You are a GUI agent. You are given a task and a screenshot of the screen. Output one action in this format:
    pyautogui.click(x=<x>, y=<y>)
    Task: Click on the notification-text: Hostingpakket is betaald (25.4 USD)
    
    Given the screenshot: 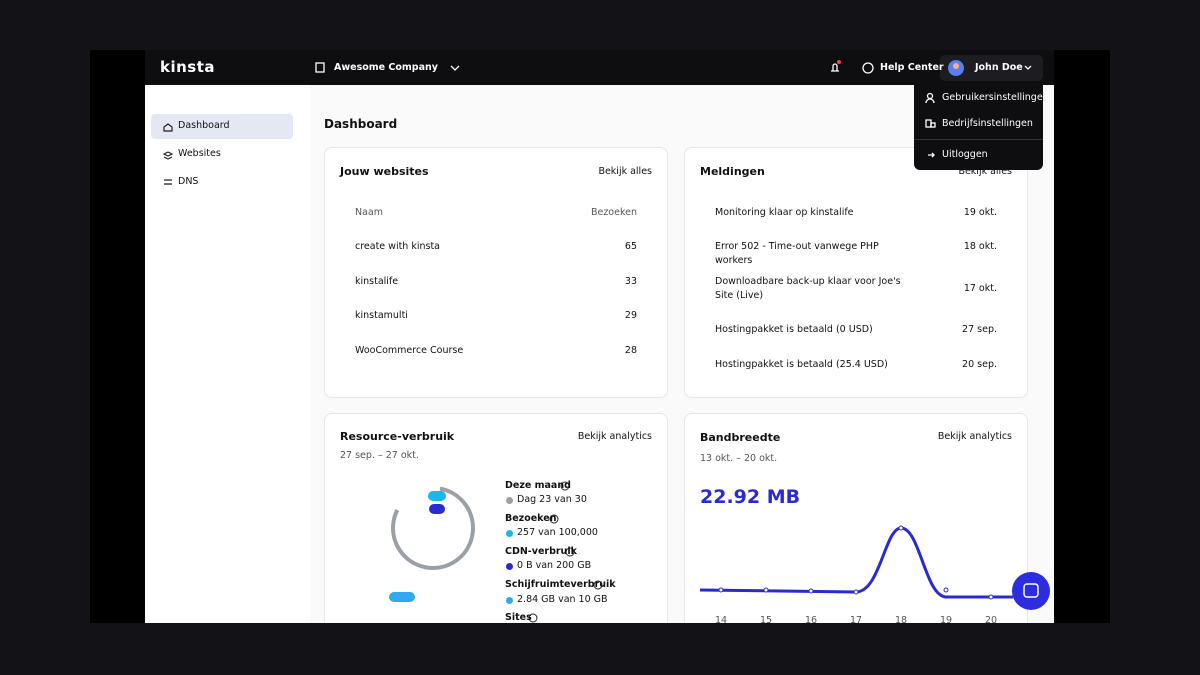 What is the action you would take?
    pyautogui.click(x=801, y=364)
    